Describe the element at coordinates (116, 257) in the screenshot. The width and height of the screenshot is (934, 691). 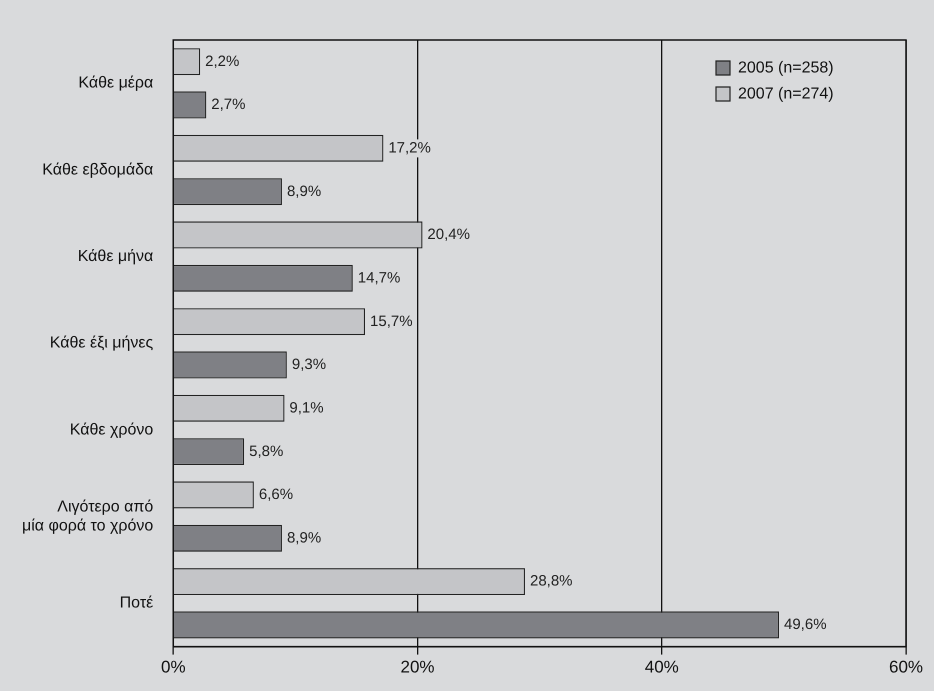
I see `y-tick-label: Κάθε μήνα` at that location.